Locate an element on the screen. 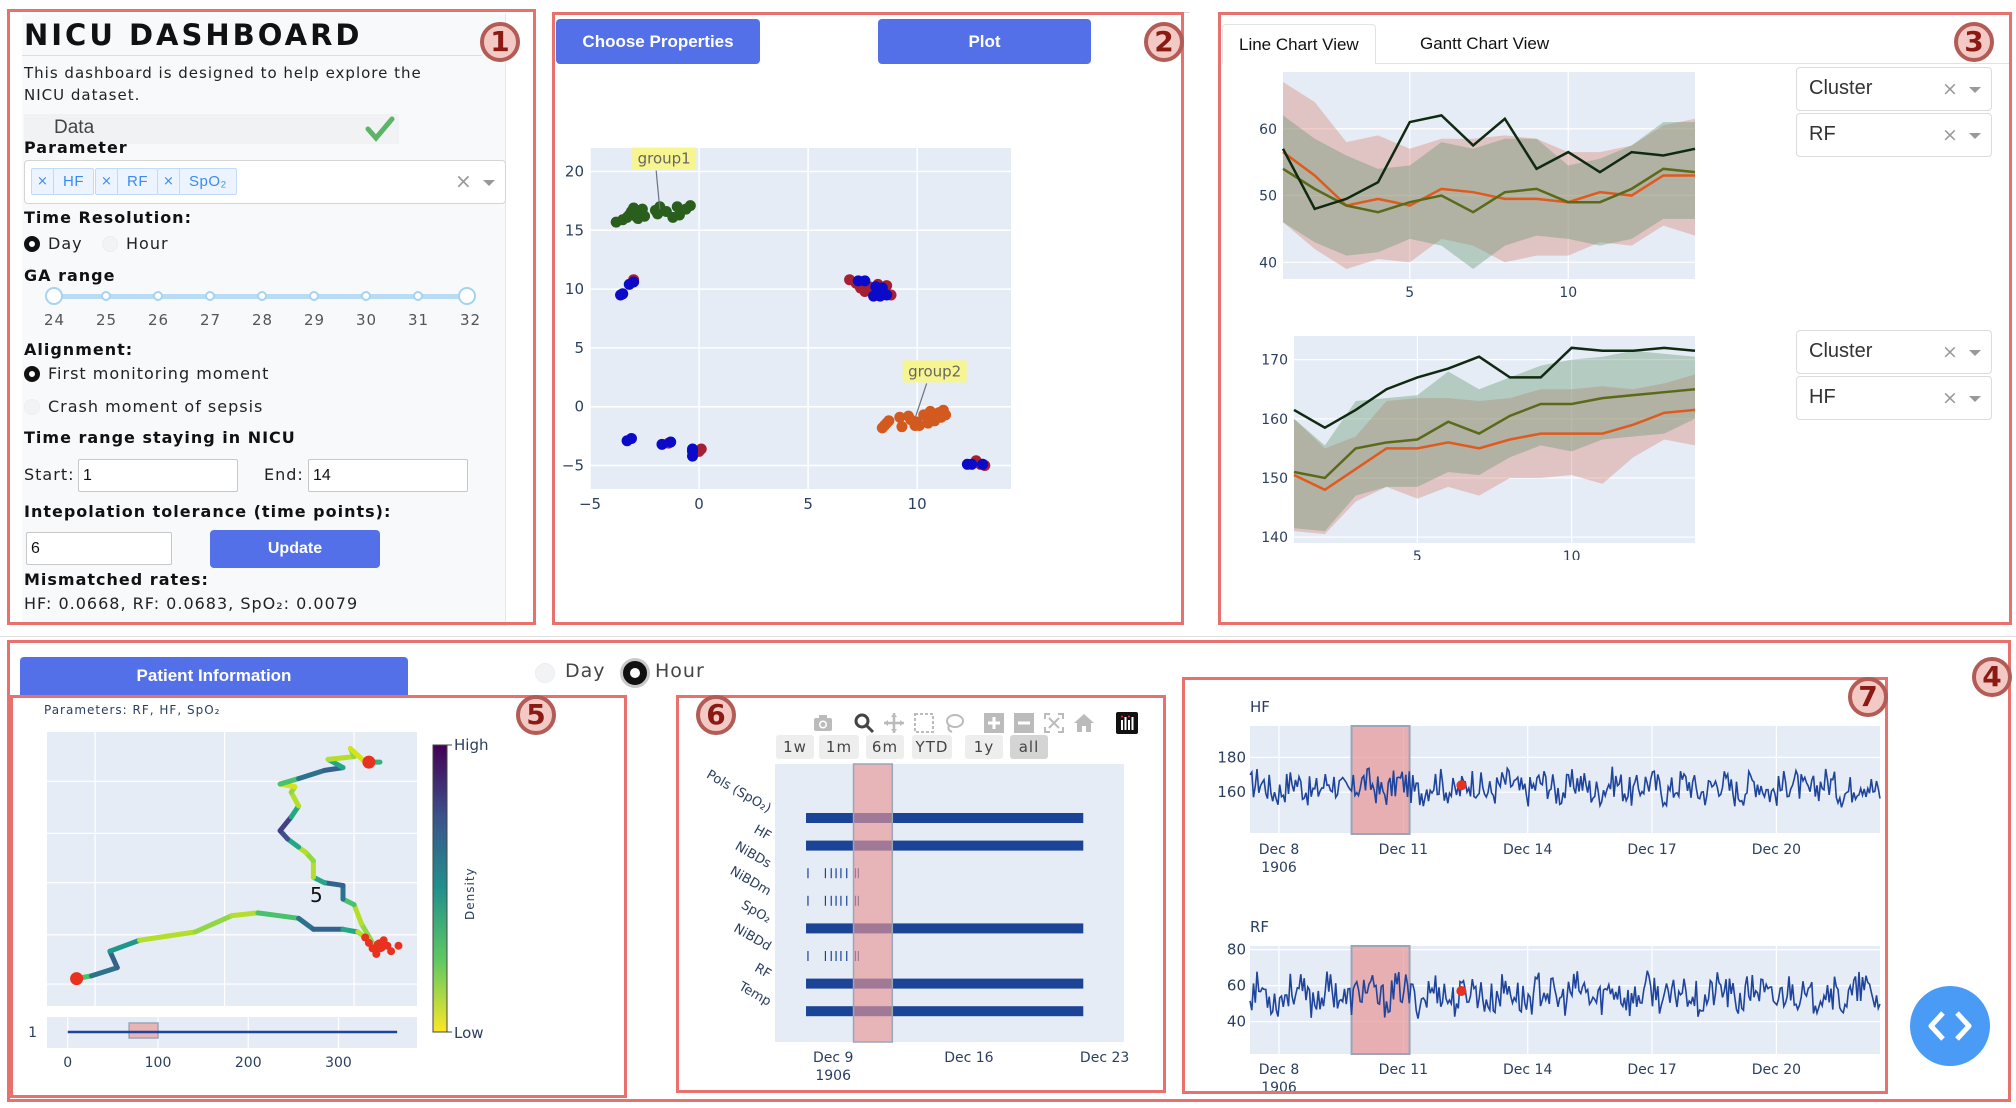  parameter-dropdown-rf: RF × is located at coordinates (1894, 135).